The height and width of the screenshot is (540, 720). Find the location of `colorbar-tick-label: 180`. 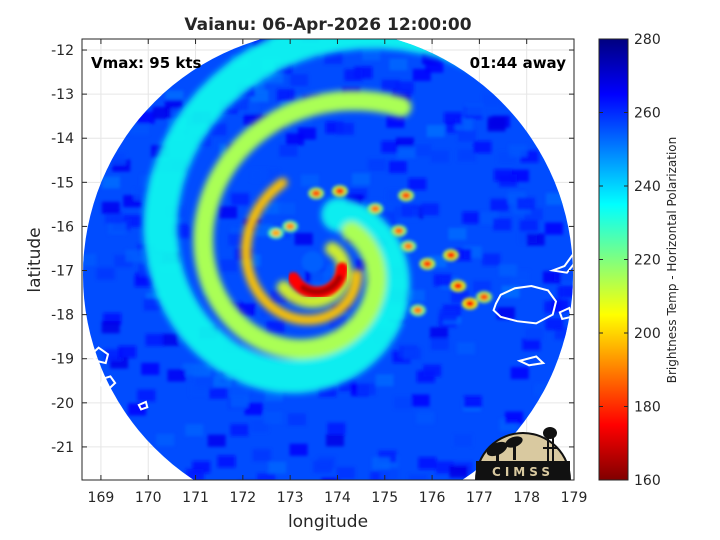

colorbar-tick-label: 180 is located at coordinates (647, 408).